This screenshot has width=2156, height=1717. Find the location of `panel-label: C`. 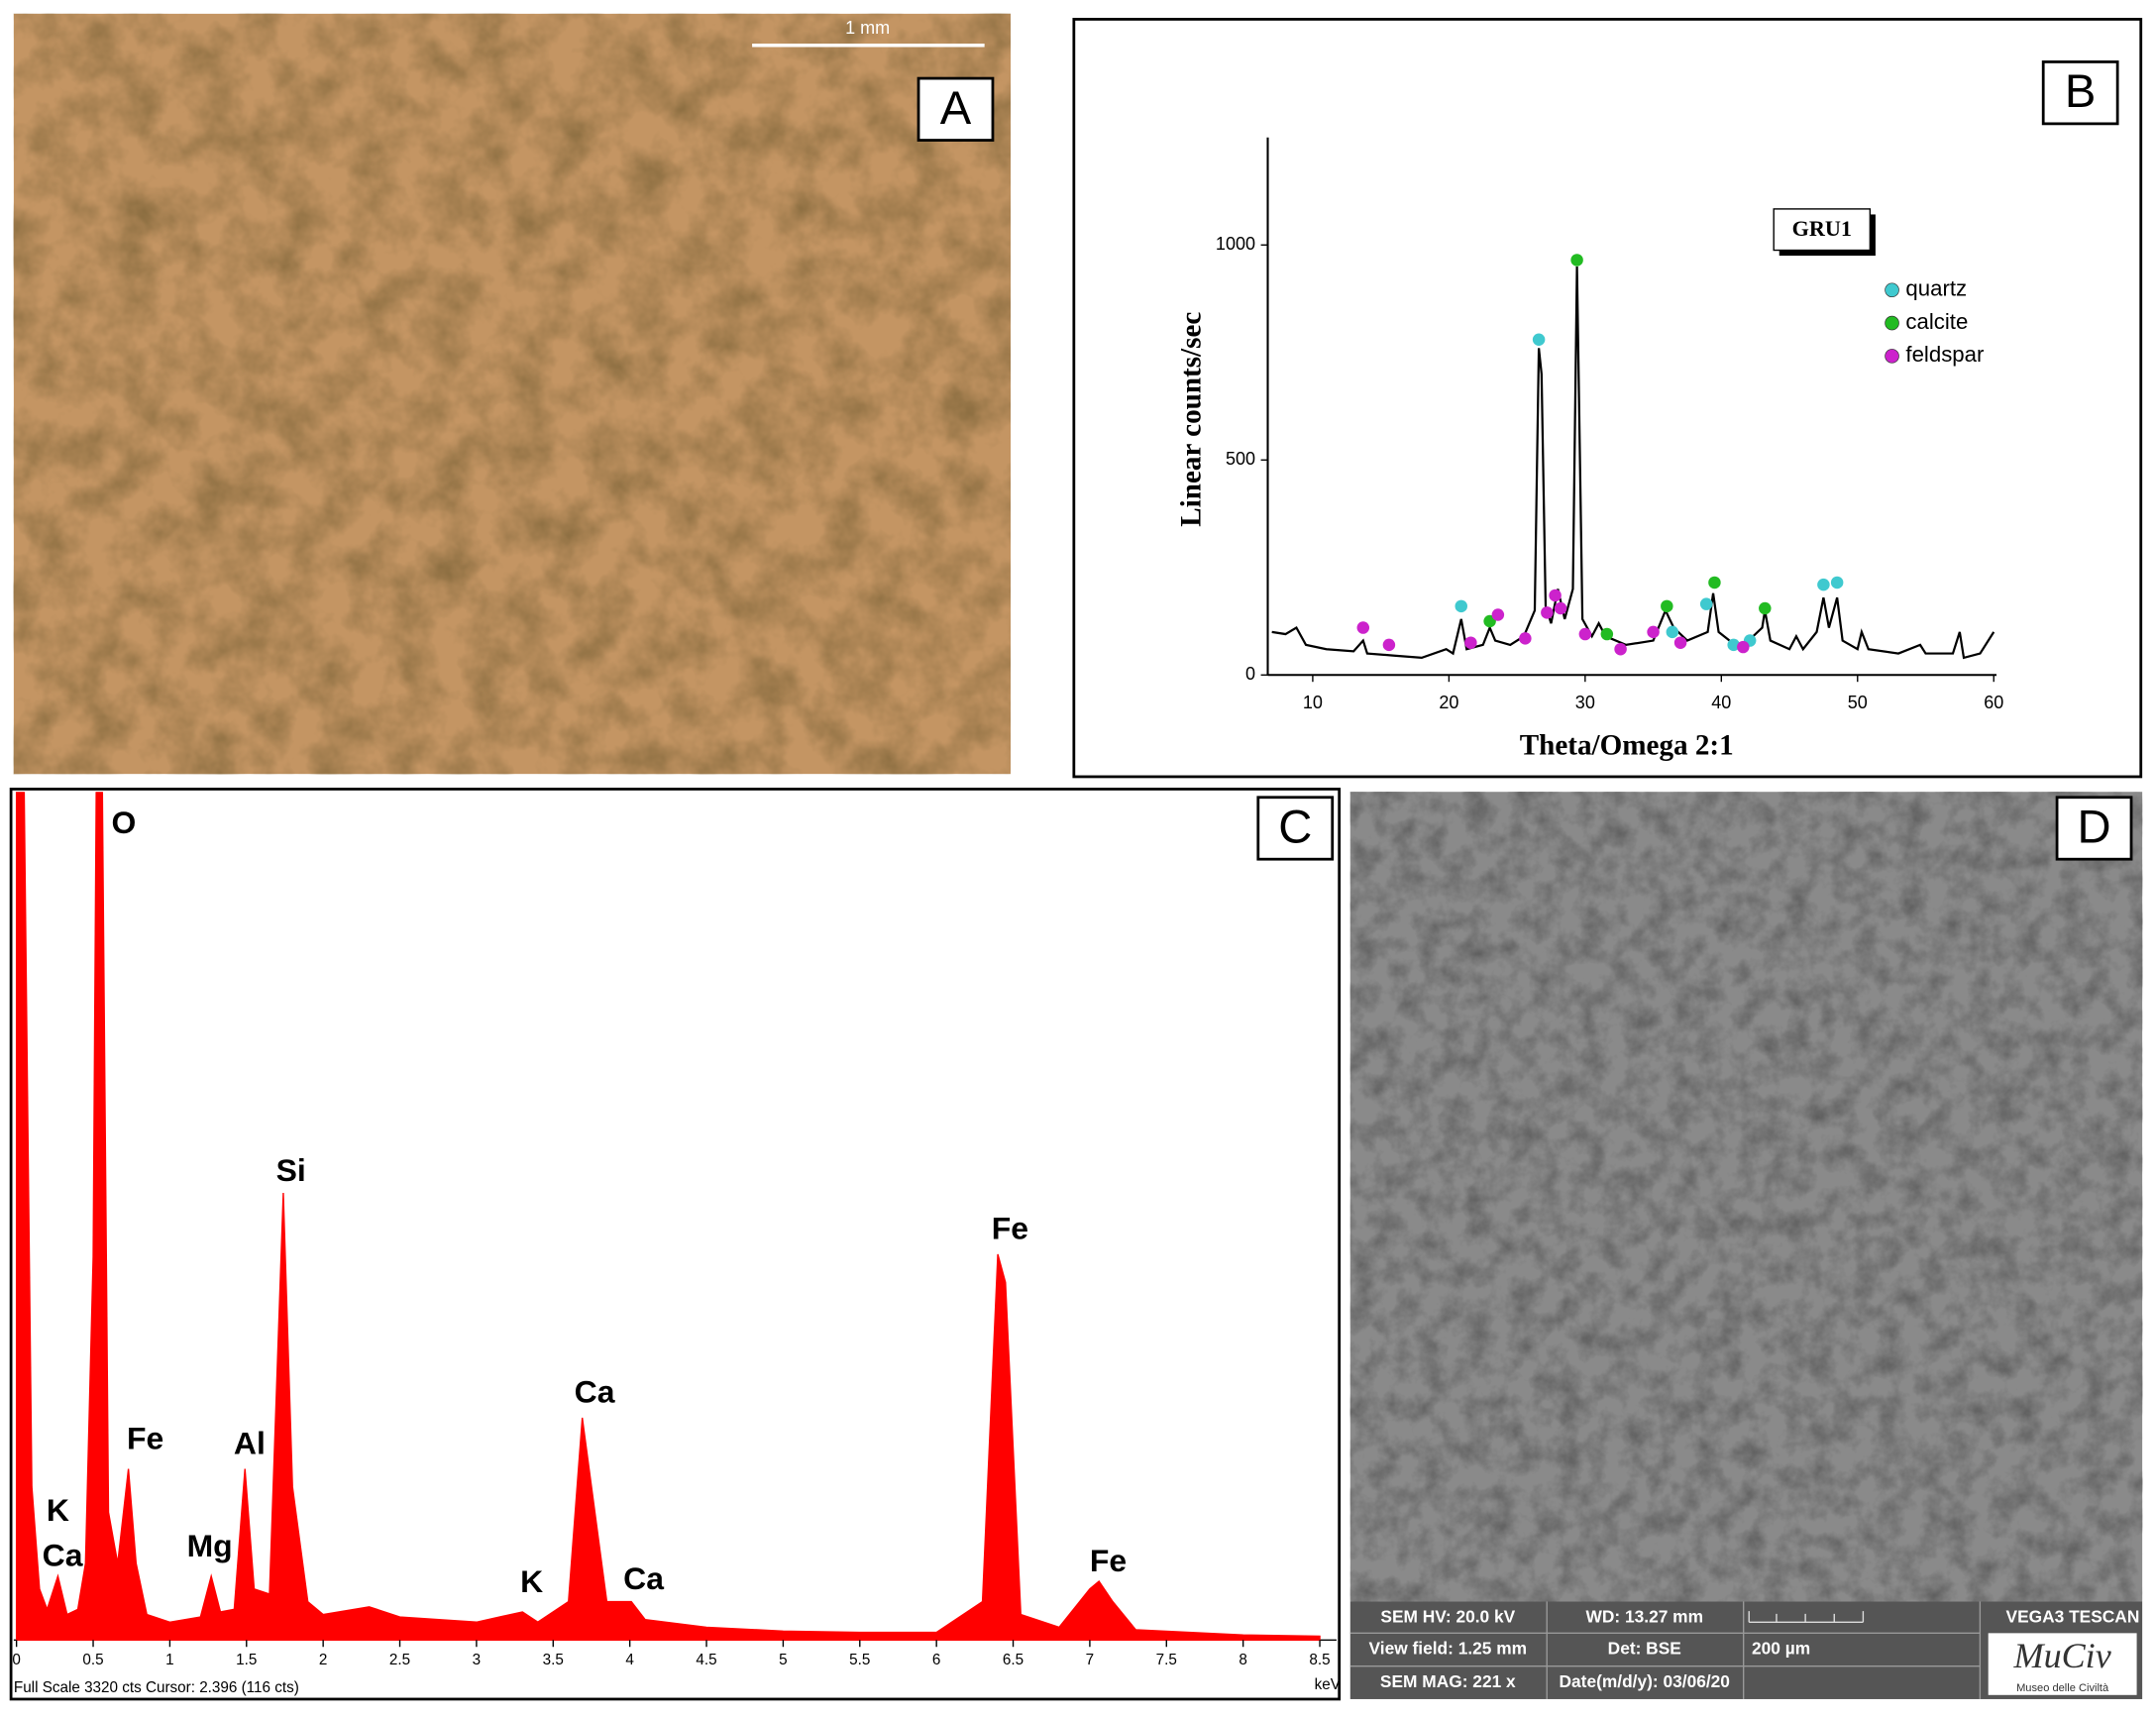

panel-label: C is located at coordinates (1295, 827).